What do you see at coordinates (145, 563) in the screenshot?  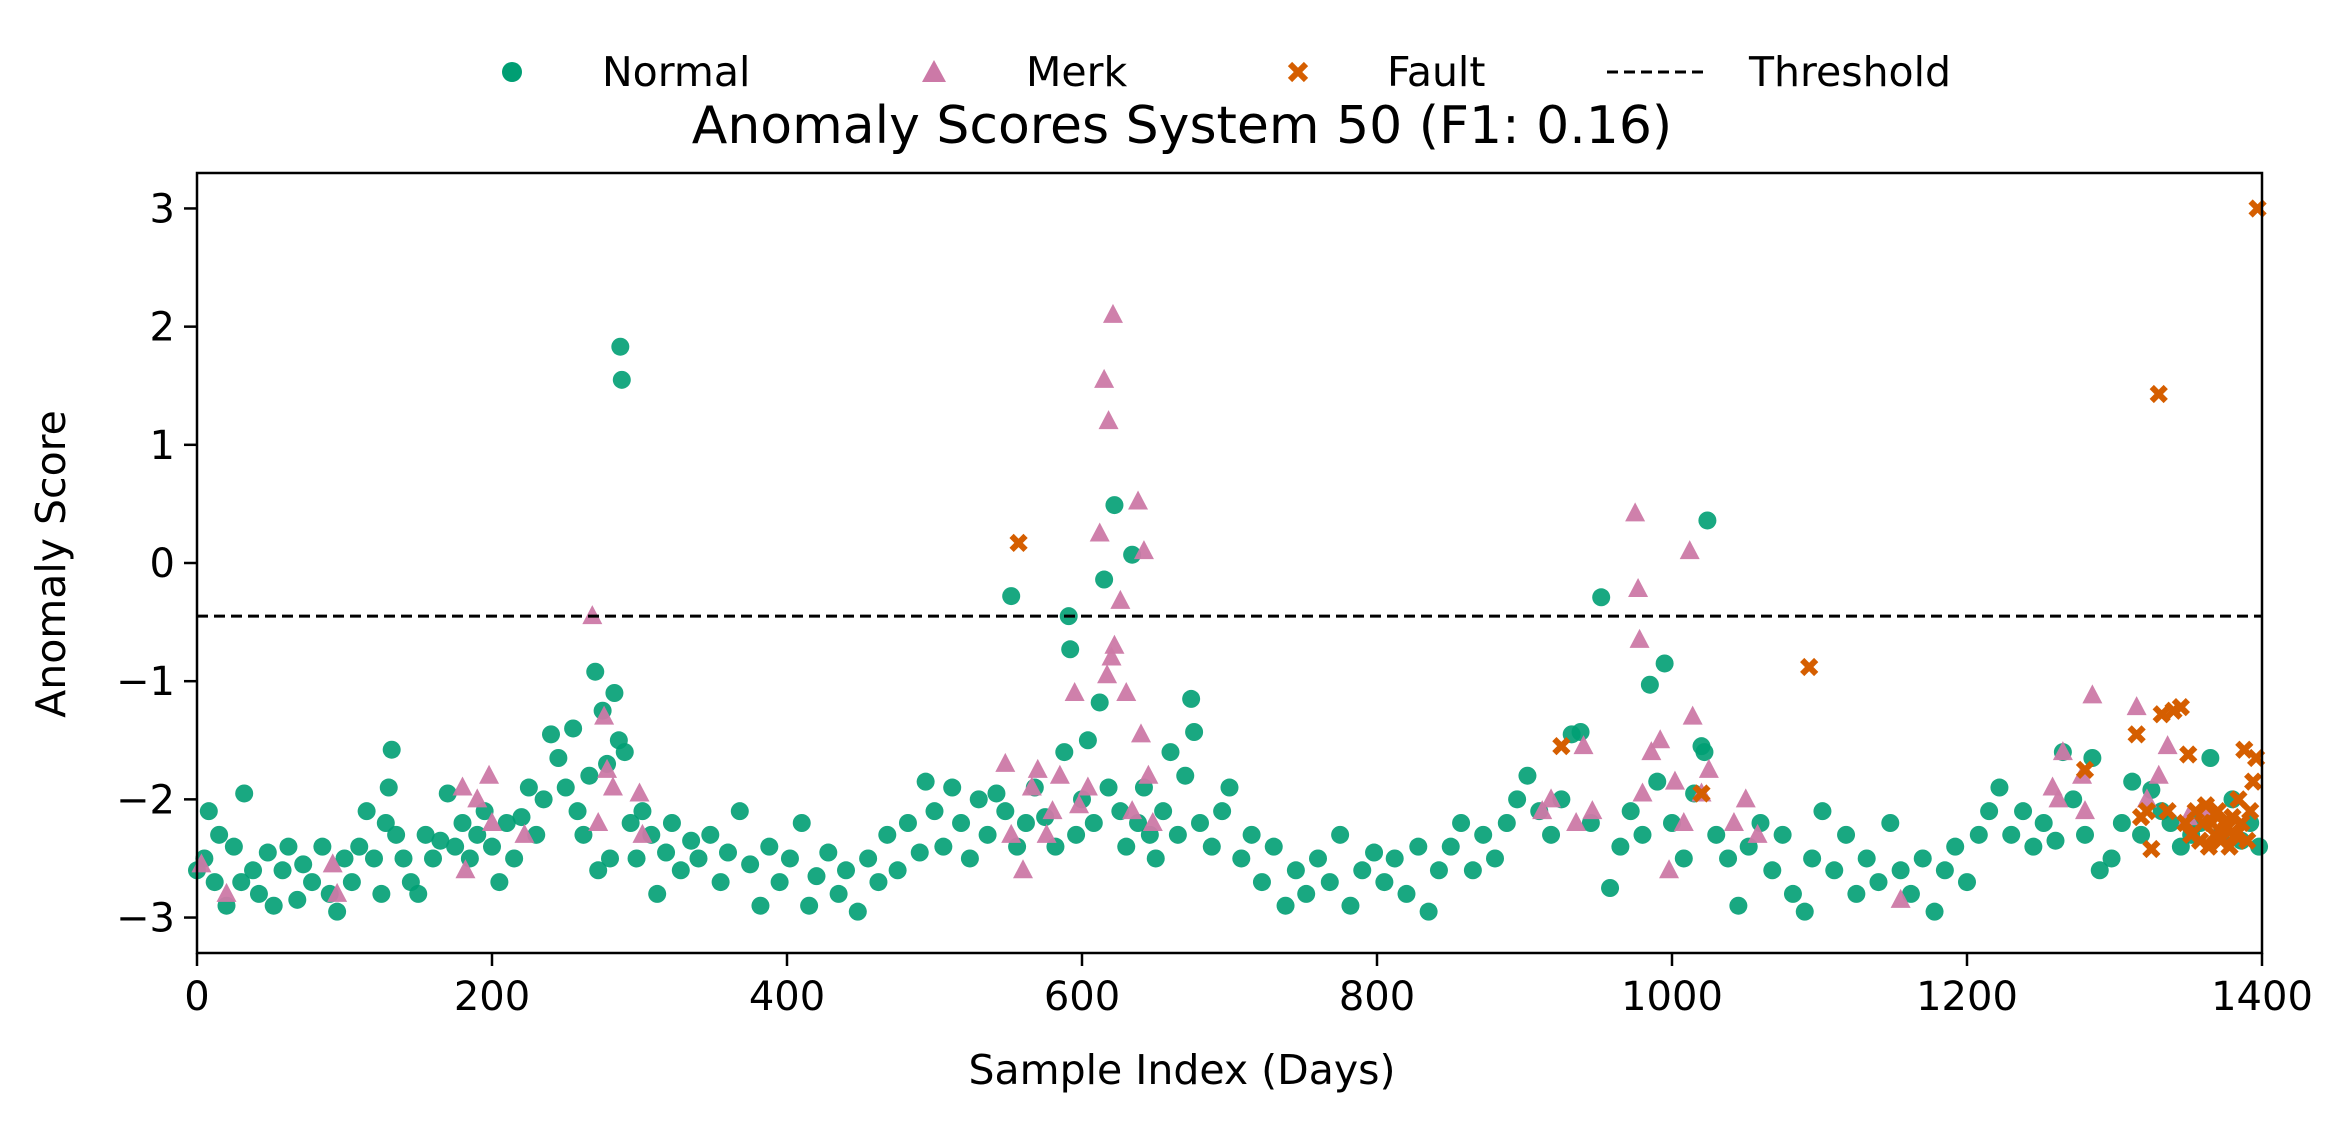 I see `y-axis-ticks: −3 −2 −1 0 1 2 3` at bounding box center [145, 563].